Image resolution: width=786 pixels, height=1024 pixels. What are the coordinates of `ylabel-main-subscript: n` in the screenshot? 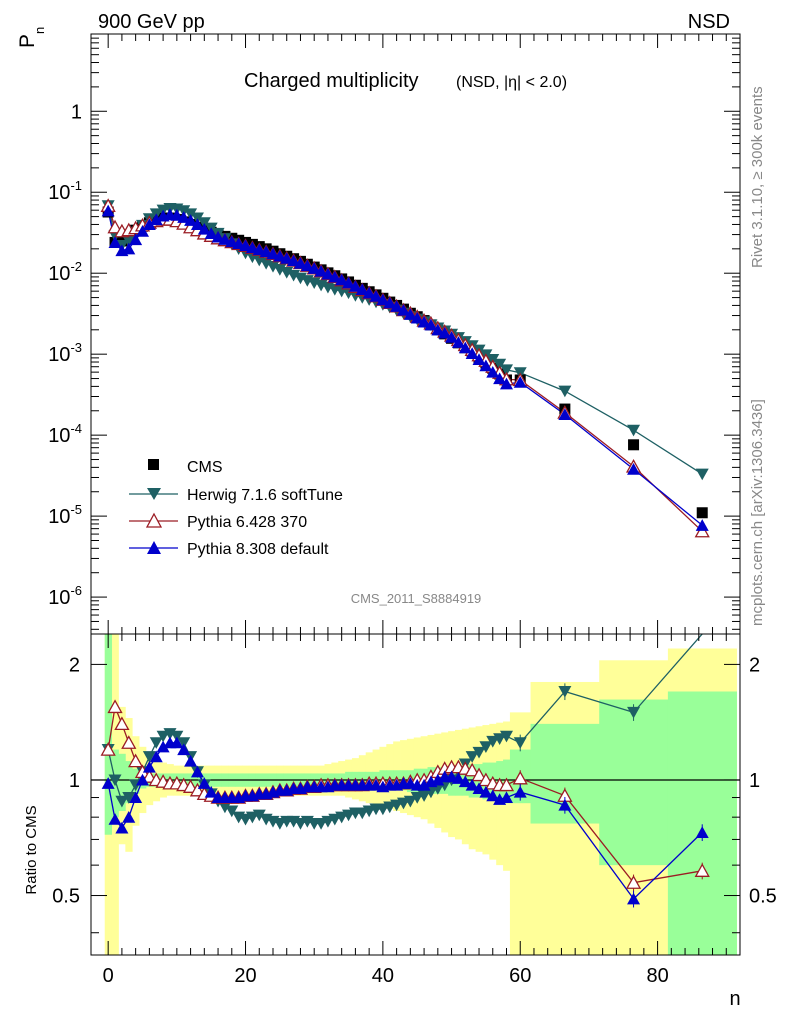 It's located at (39, 30).